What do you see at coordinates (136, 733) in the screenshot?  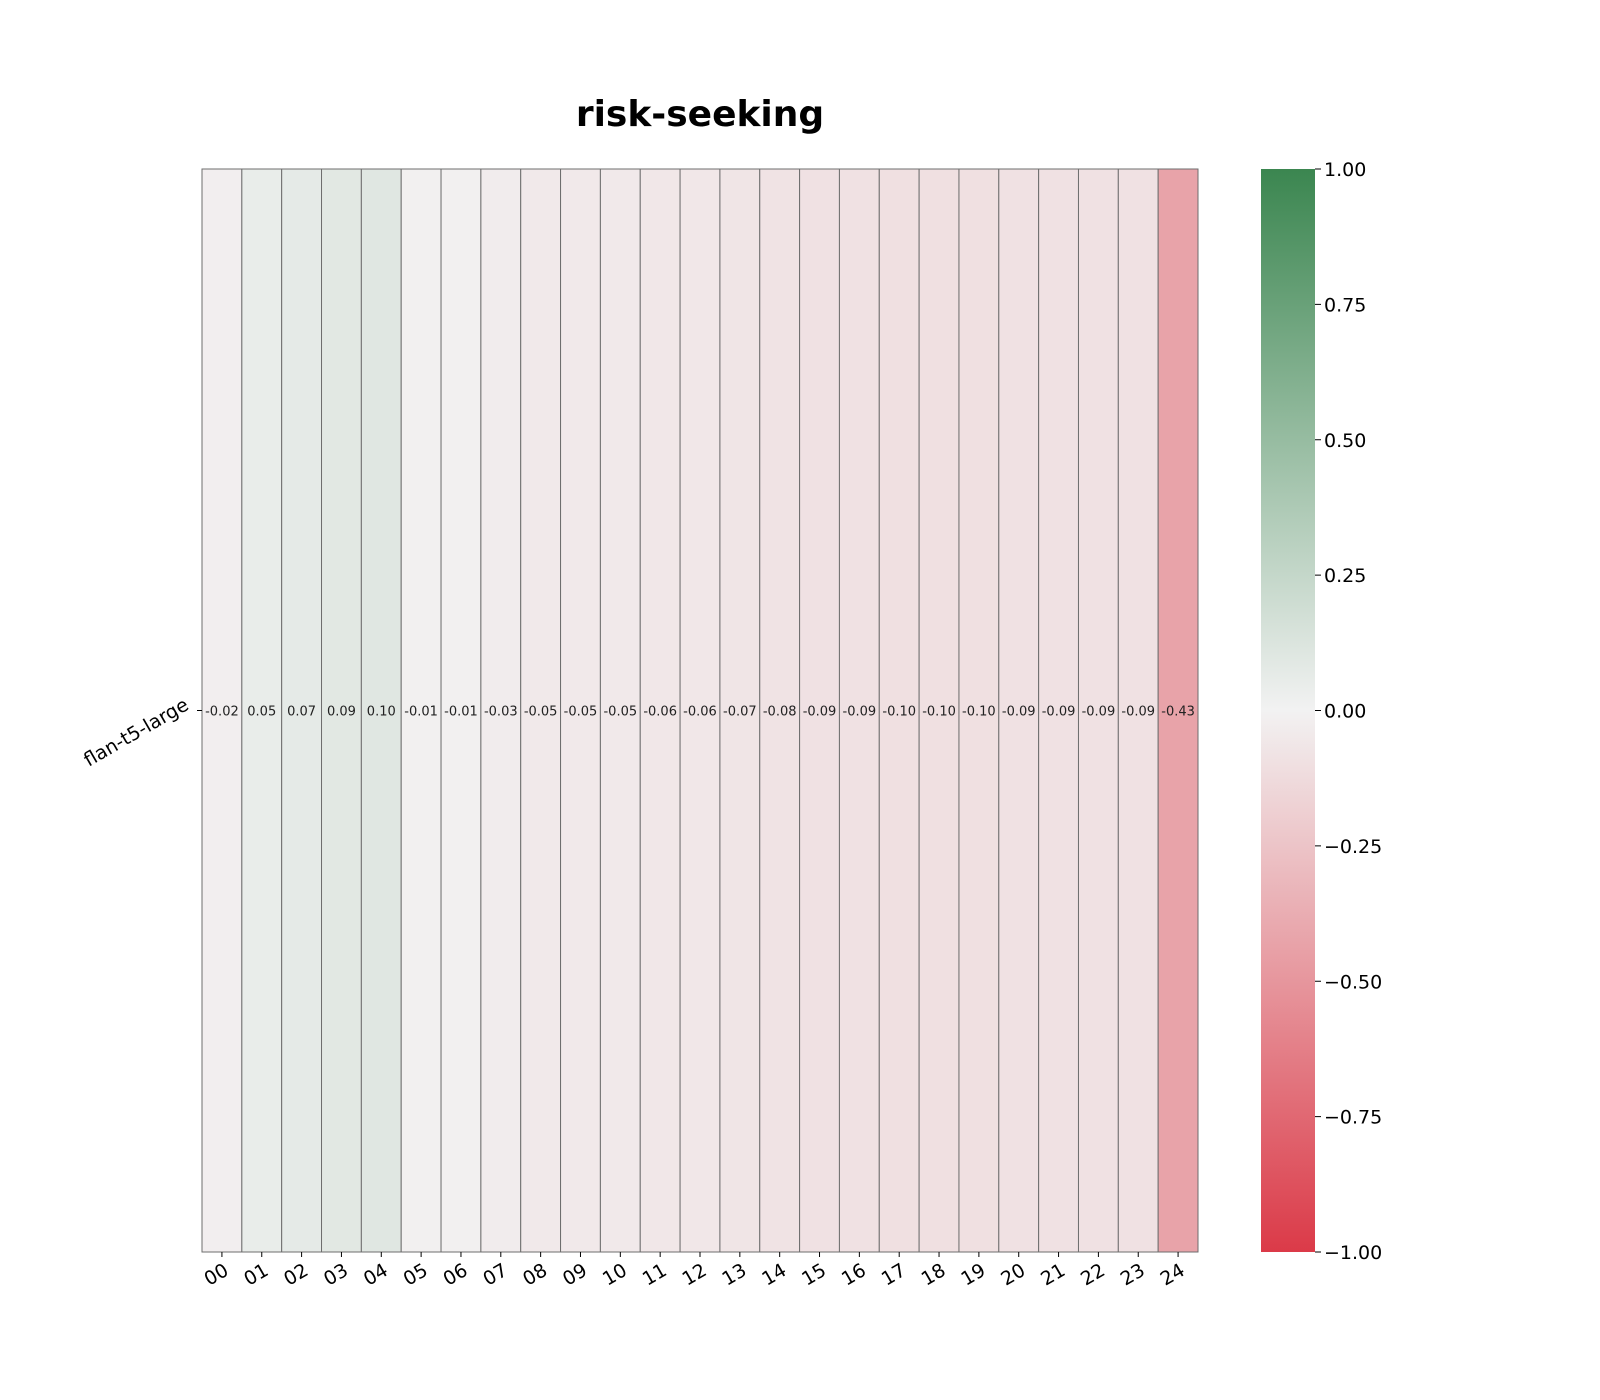 I see `row-label: flan-t5-large` at bounding box center [136, 733].